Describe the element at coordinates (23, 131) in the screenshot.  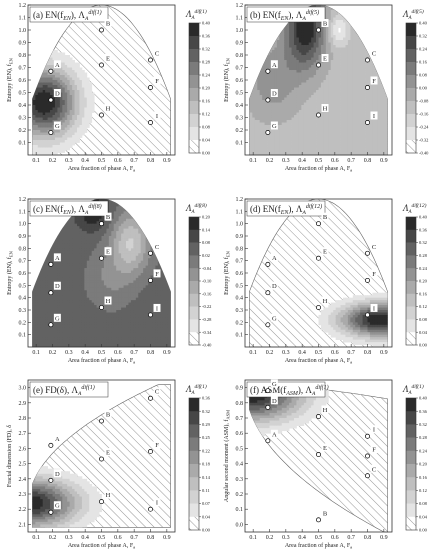
I see `y-tick-label: 0.2` at that location.